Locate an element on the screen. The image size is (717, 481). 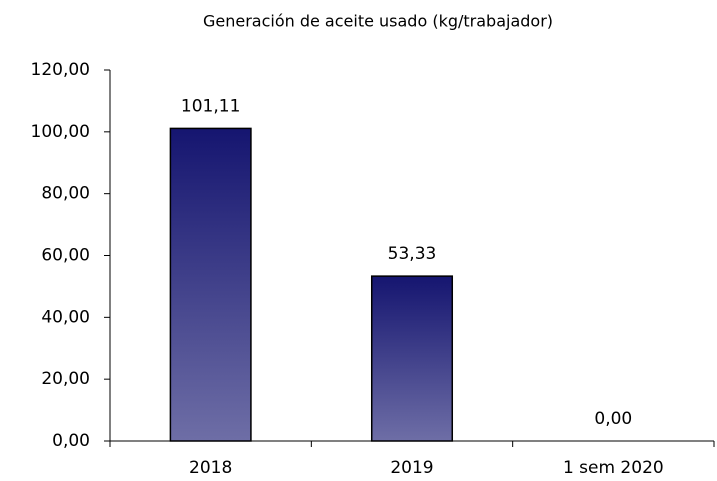
y-tick-label: 80,00 is located at coordinates (65, 194).